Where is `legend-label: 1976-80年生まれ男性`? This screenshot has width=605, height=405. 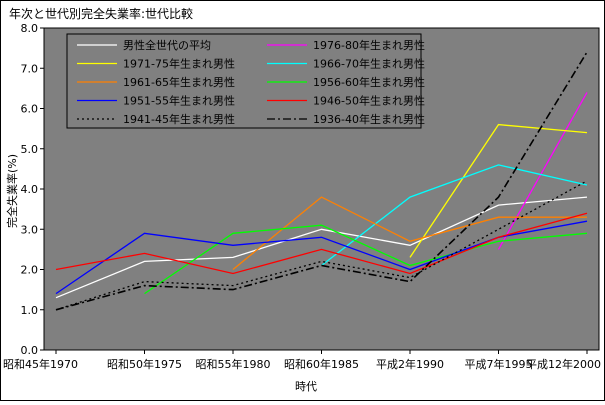 legend-label: 1976-80年生まれ男性 is located at coordinates (369, 45).